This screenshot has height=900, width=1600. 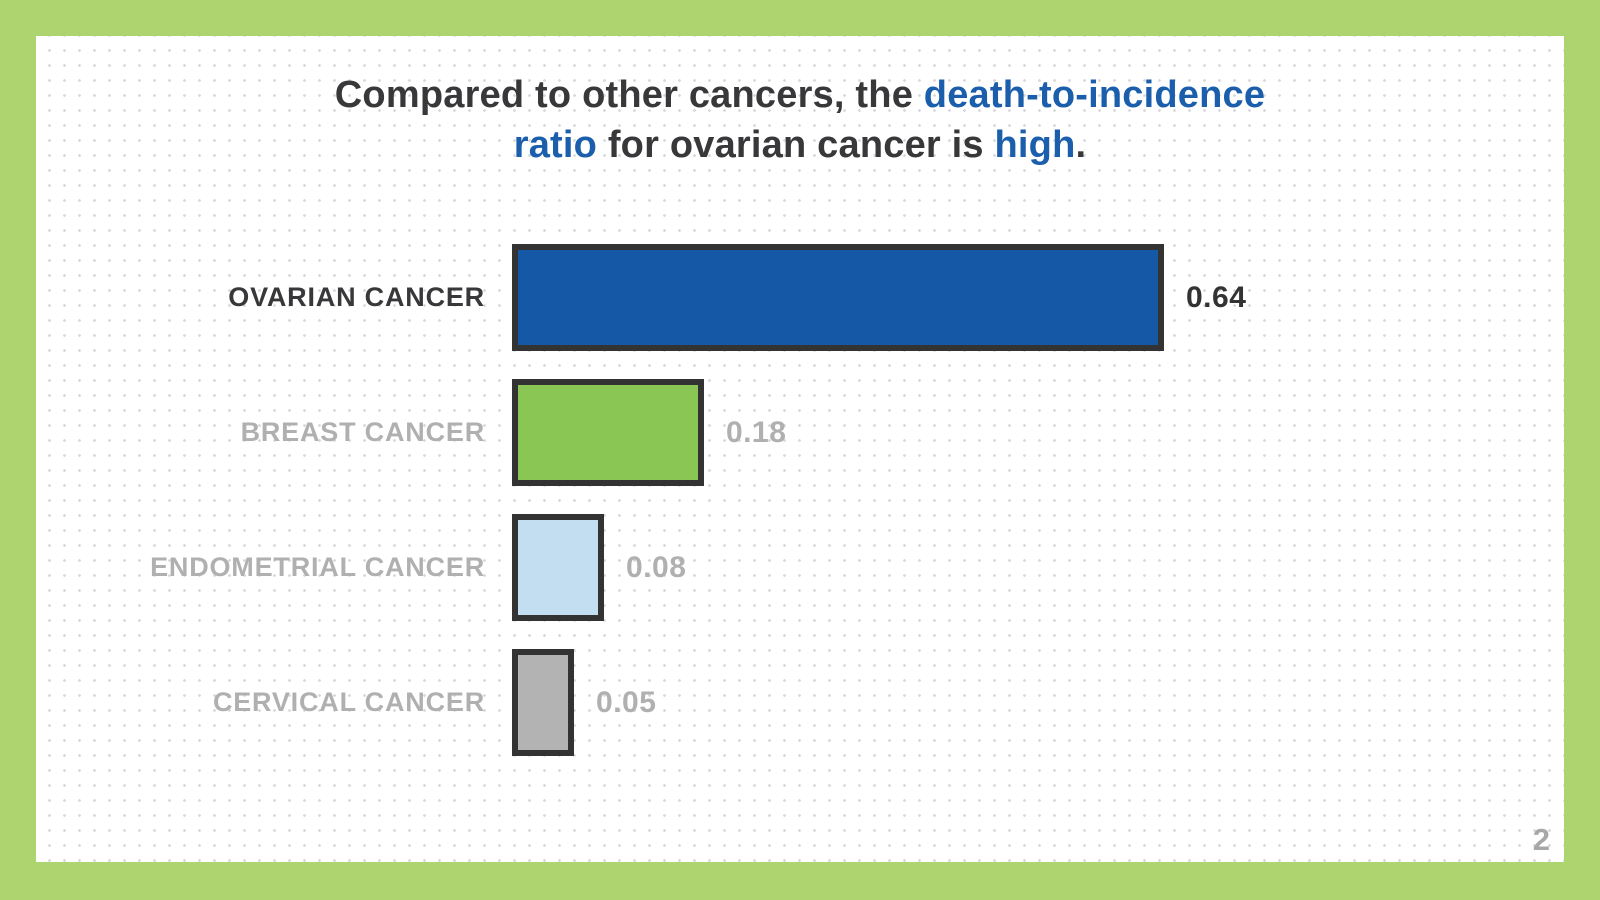 What do you see at coordinates (629, 95) in the screenshot?
I see `title-text: Compared to other cancers, the` at bounding box center [629, 95].